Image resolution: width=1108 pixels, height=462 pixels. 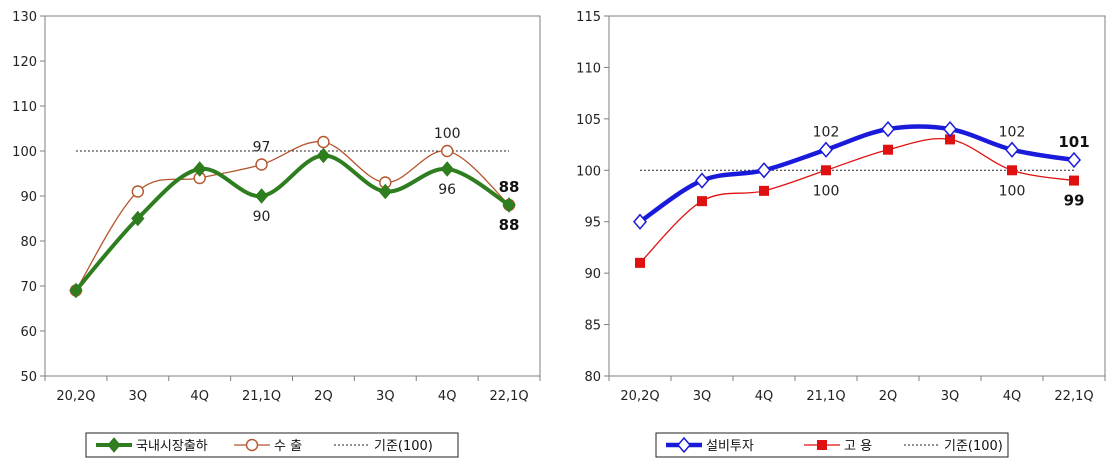 I want to click on legend-label: 수 출, so click(x=288, y=446).